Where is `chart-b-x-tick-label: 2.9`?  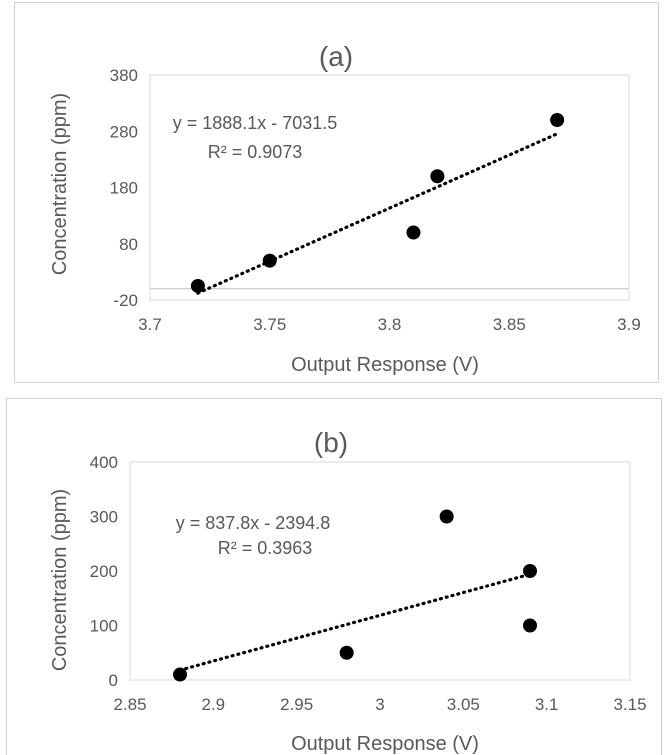
chart-b-x-tick-label: 2.9 is located at coordinates (214, 704).